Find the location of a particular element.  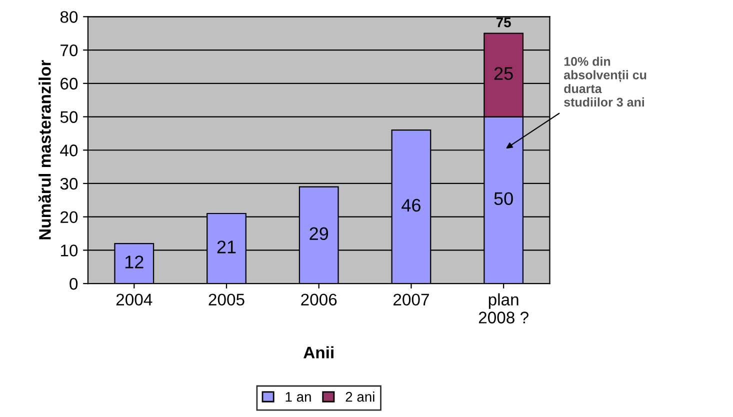

legend-label: 1 an is located at coordinates (298, 397).